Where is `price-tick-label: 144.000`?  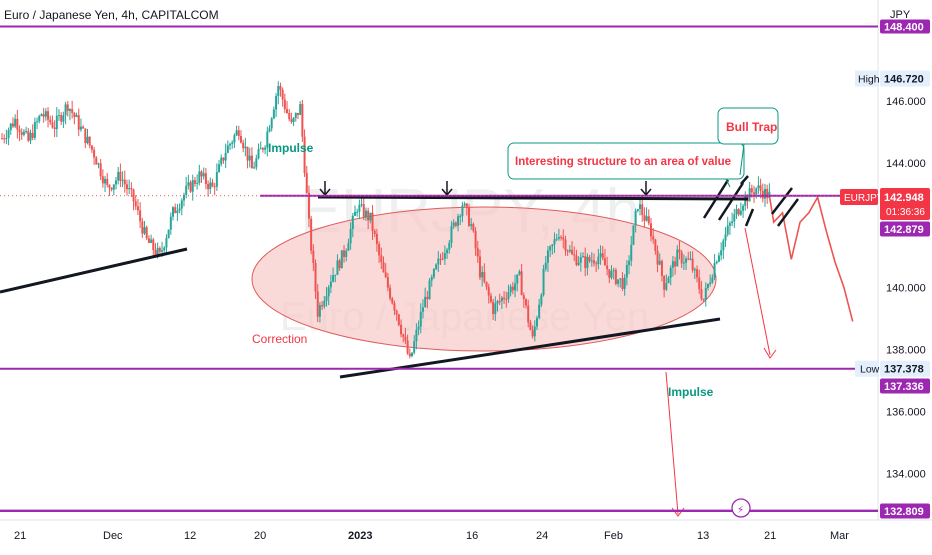 price-tick-label: 144.000 is located at coordinates (906, 164).